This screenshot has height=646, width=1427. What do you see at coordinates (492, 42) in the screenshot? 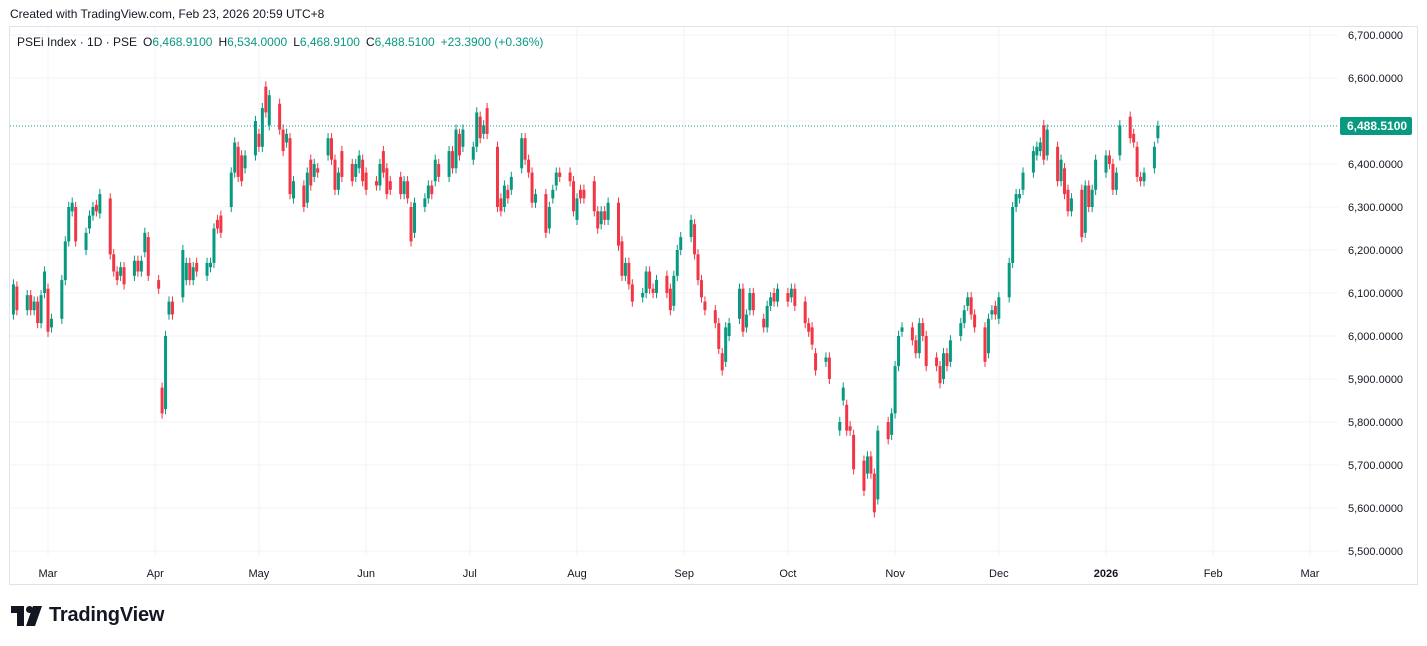
I see `change-value: +23.3900 (+0.36%)` at bounding box center [492, 42].